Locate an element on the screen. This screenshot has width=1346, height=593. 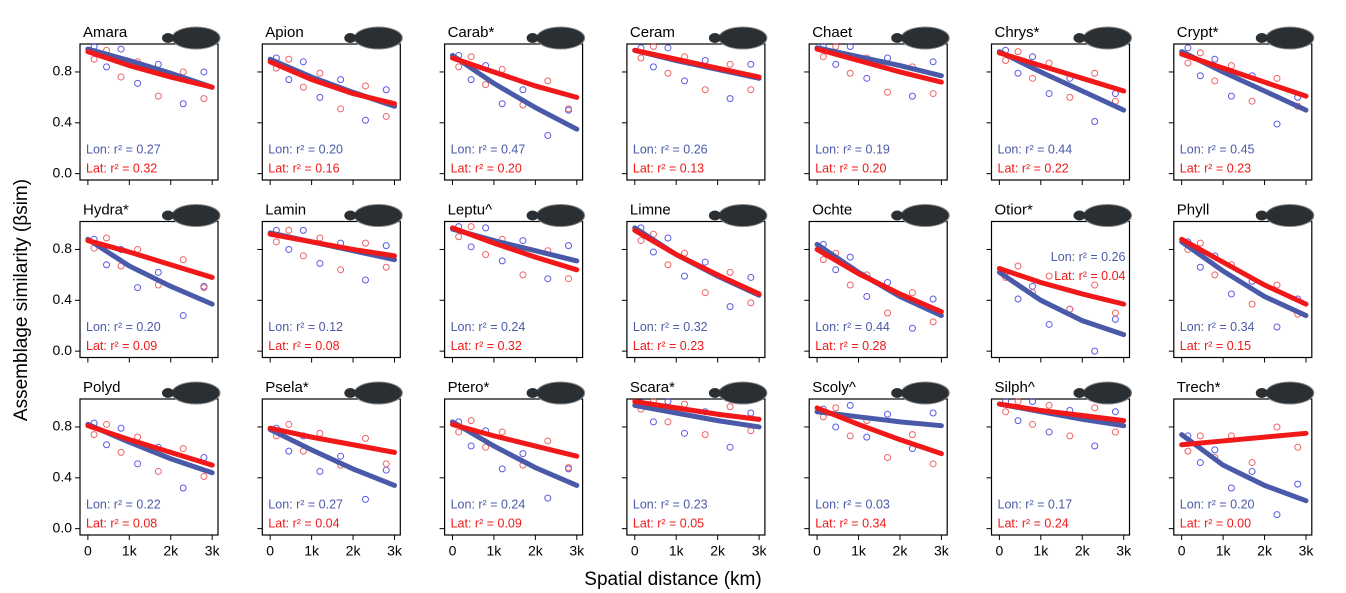
panel: Leptu^ Lon: r² = 0.24 Lat: r² = 0.32 is located at coordinates (512, 282).